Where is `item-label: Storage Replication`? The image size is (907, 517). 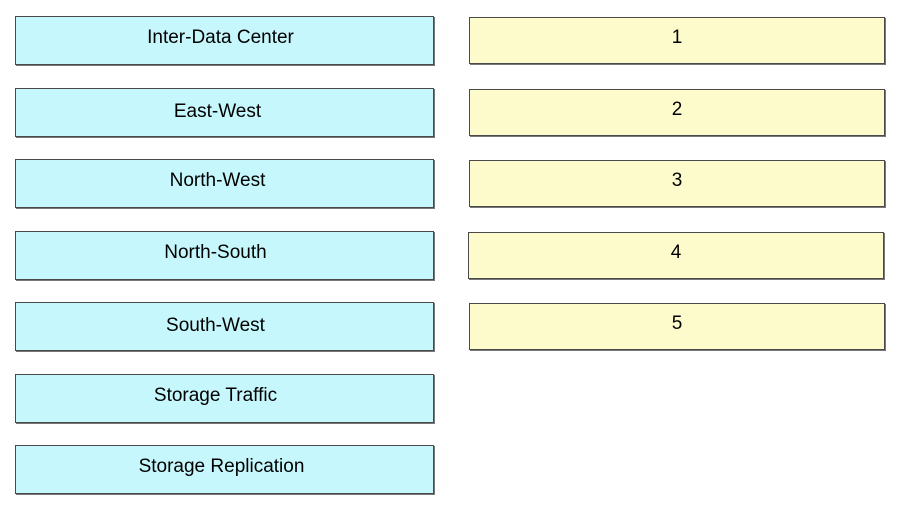 item-label: Storage Replication is located at coordinates (221, 466).